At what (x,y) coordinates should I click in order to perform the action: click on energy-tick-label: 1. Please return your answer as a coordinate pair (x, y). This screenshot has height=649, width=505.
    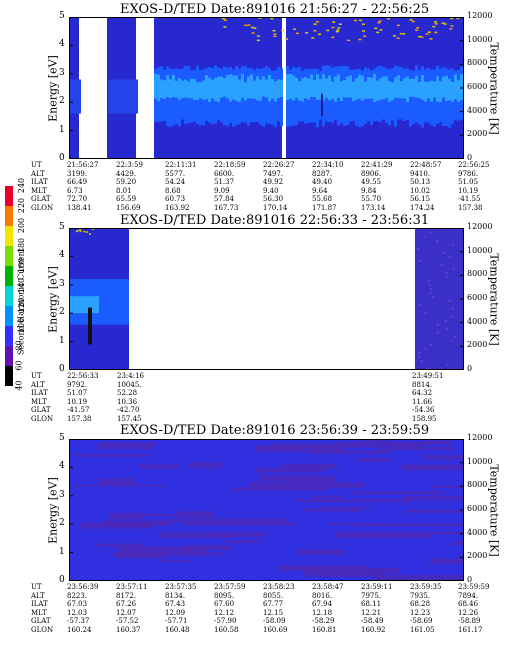
    Looking at the image, I should click on (62, 340).